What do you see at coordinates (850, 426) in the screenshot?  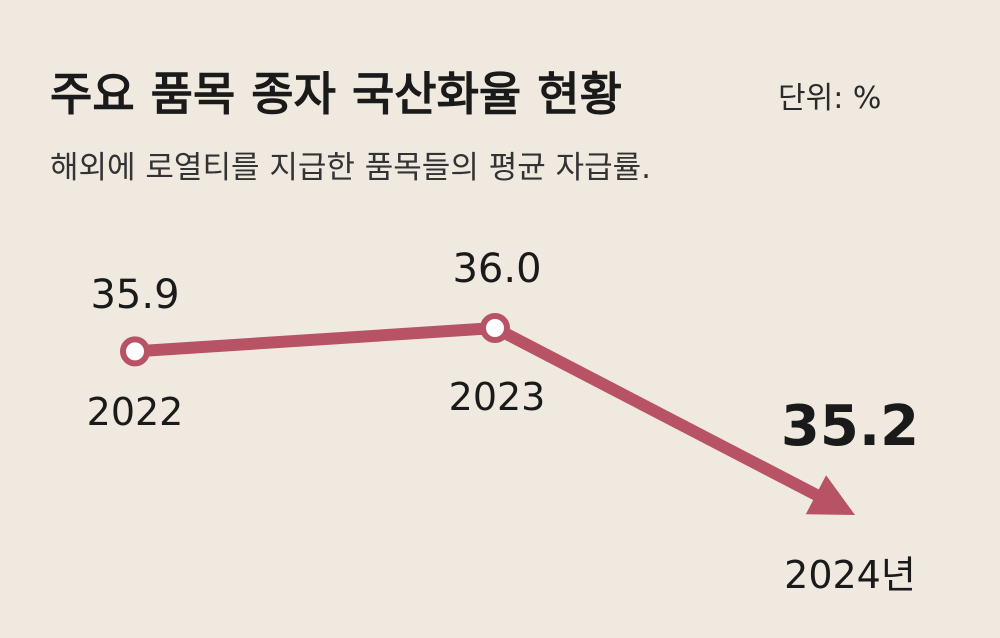 I see `data-label: 35.2` at bounding box center [850, 426].